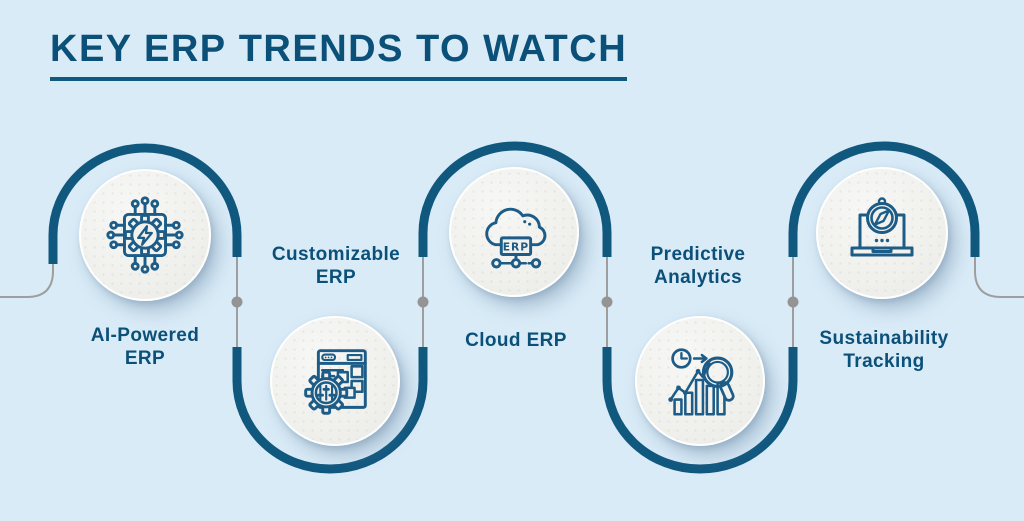  Describe the element at coordinates (97, 49) in the screenshot. I see `title-prefix: KEY` at that location.